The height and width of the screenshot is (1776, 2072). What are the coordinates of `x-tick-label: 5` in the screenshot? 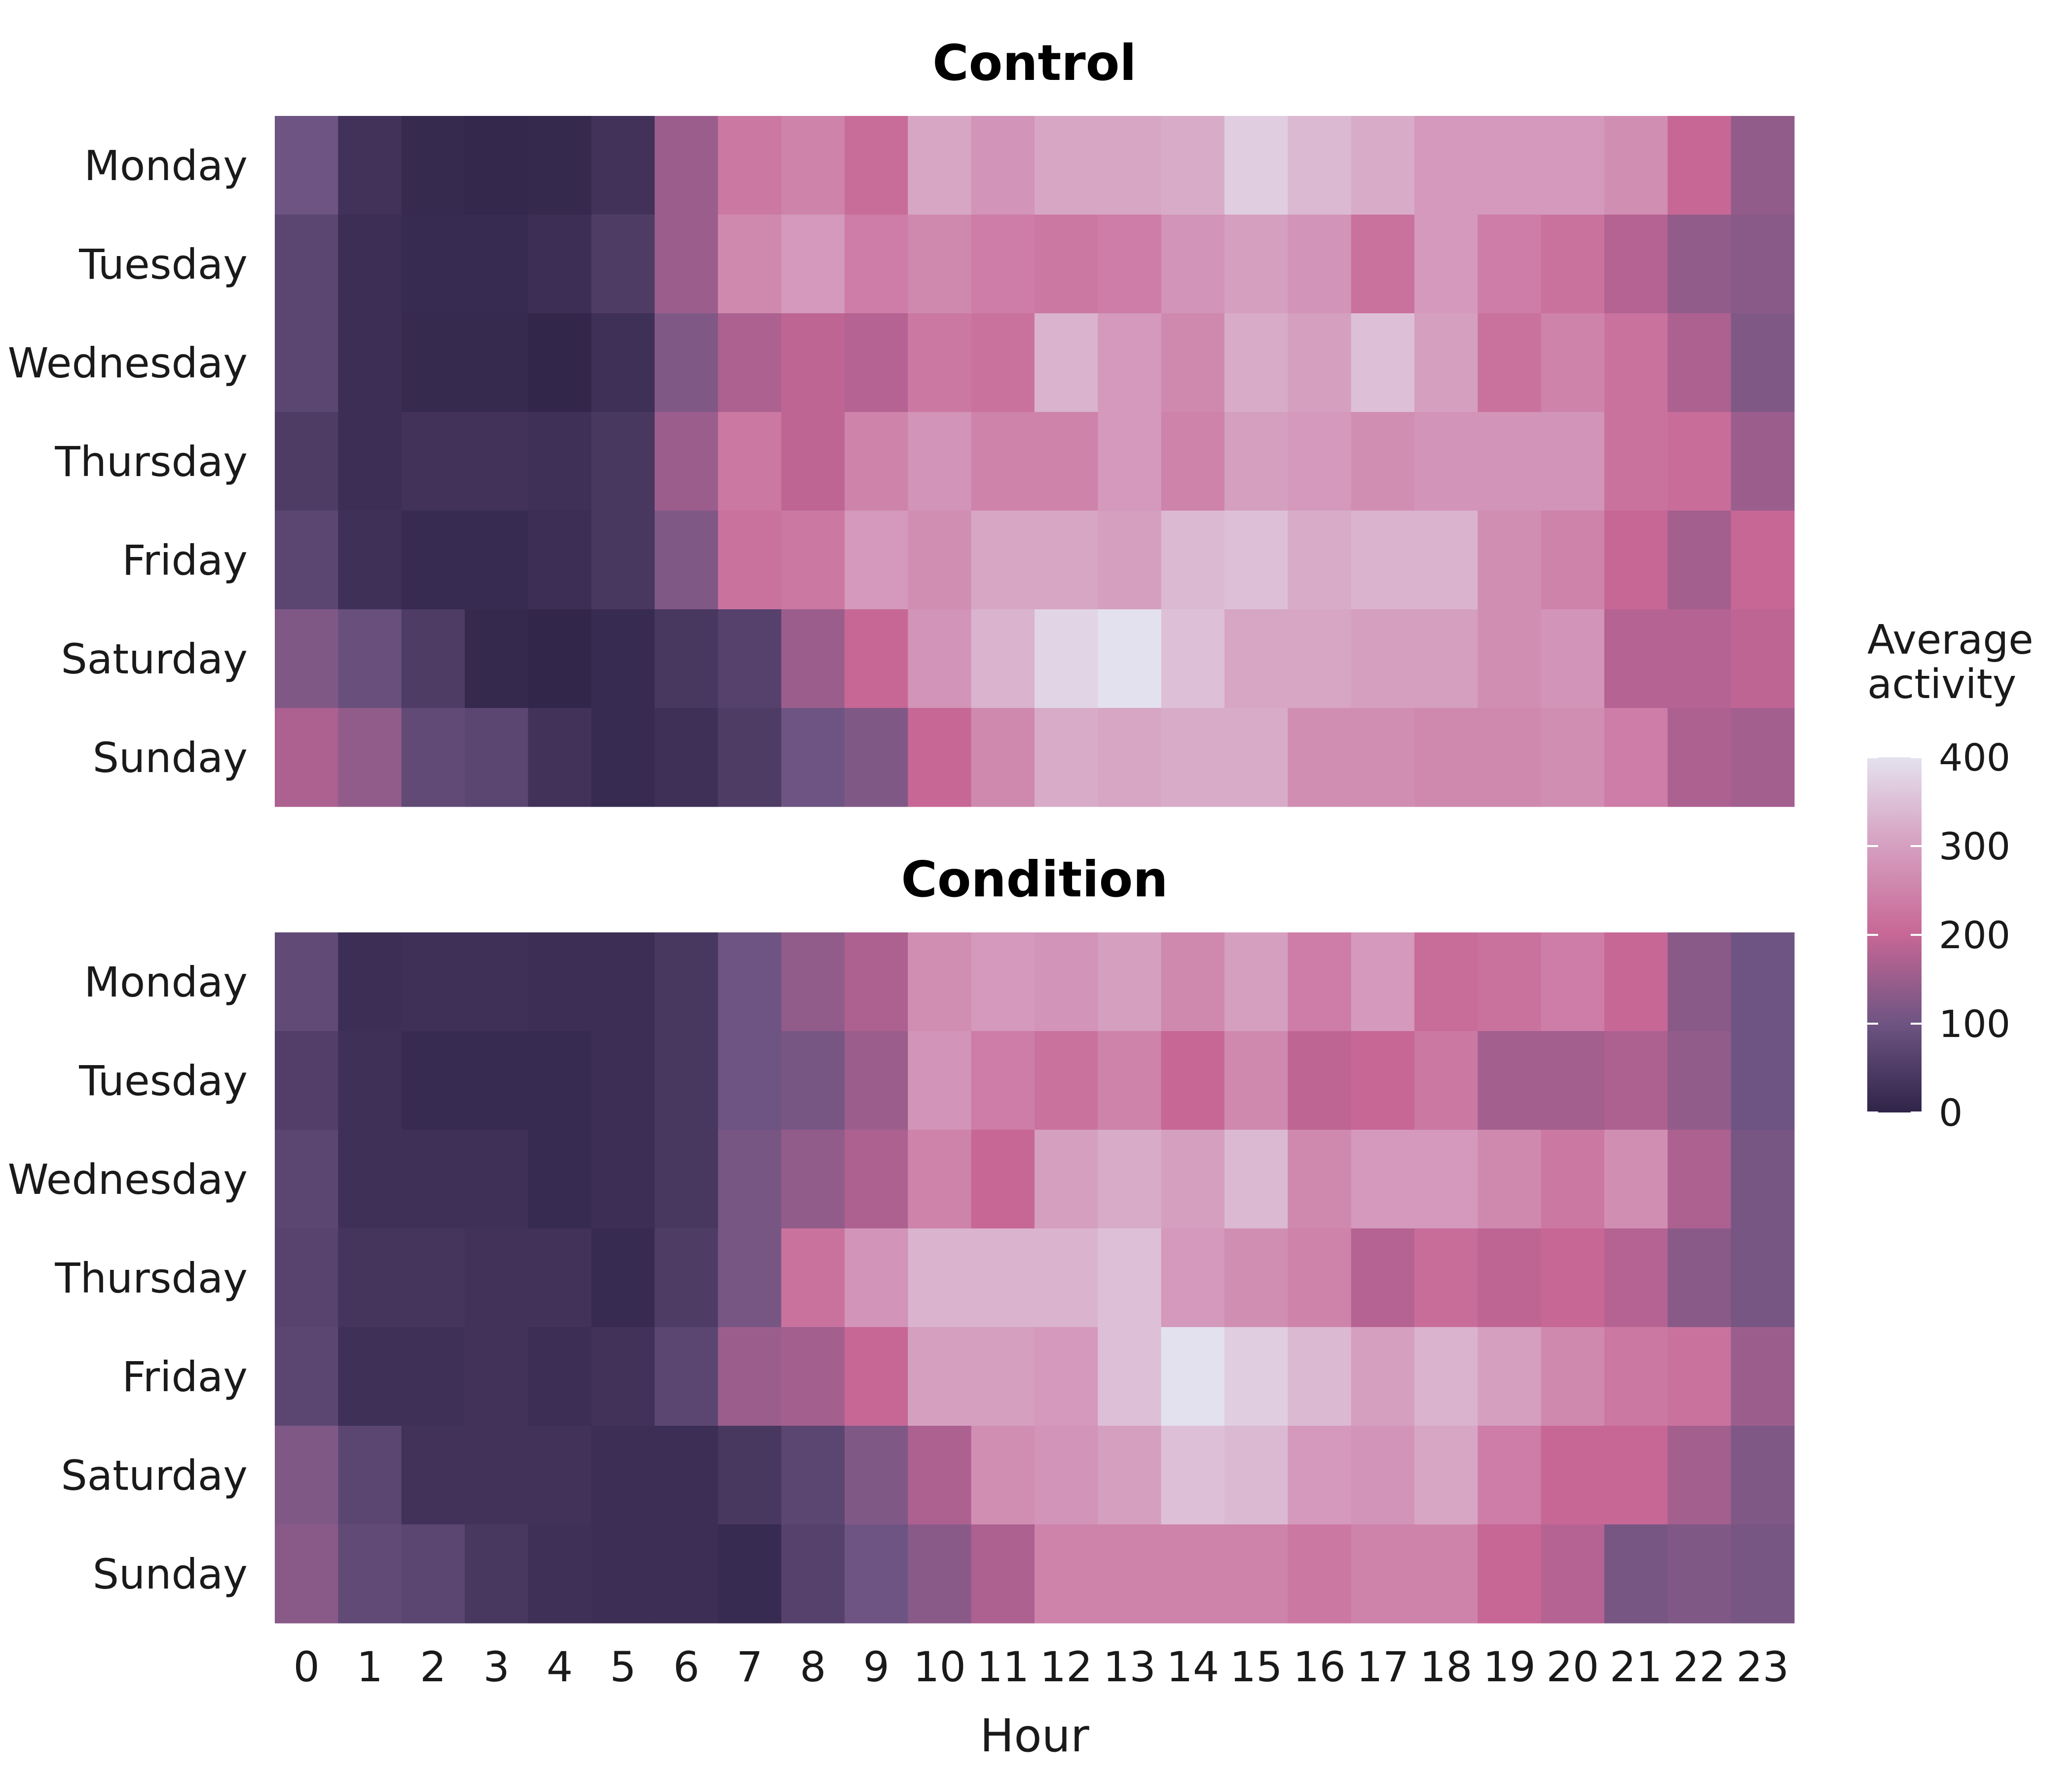 It's located at (623, 1667).